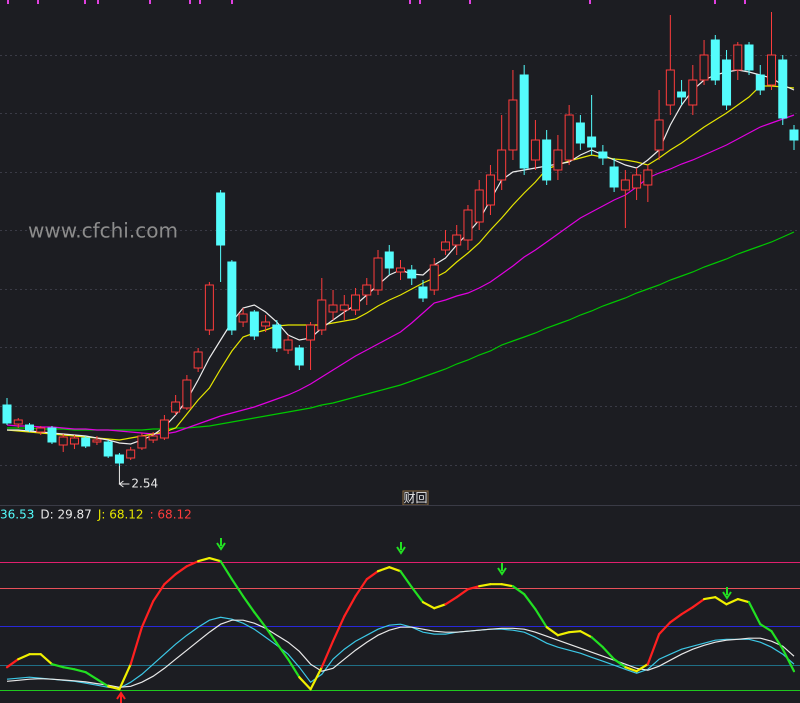  I want to click on top-markers, so click(376, 2).